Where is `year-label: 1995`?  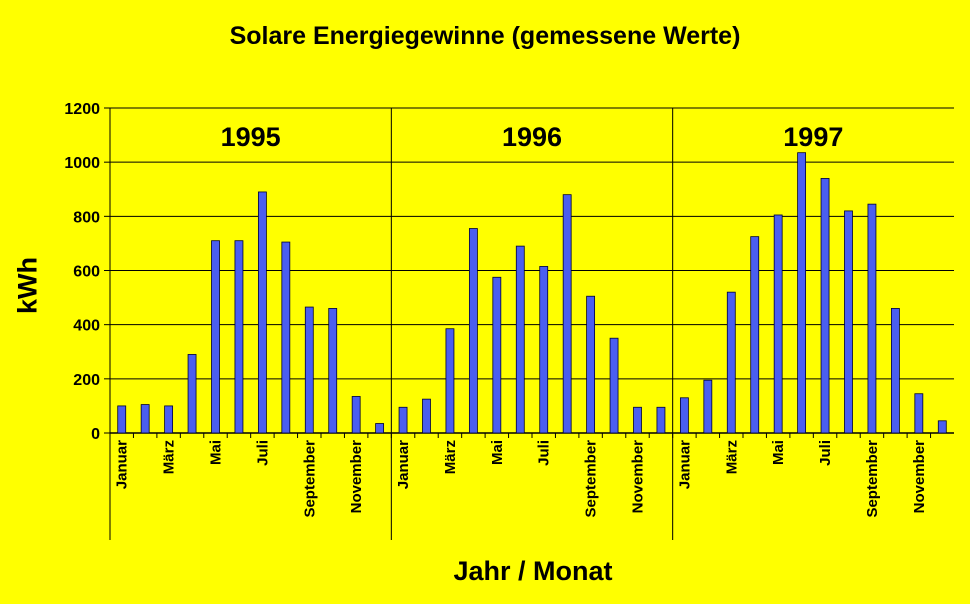 year-label: 1995 is located at coordinates (251, 137).